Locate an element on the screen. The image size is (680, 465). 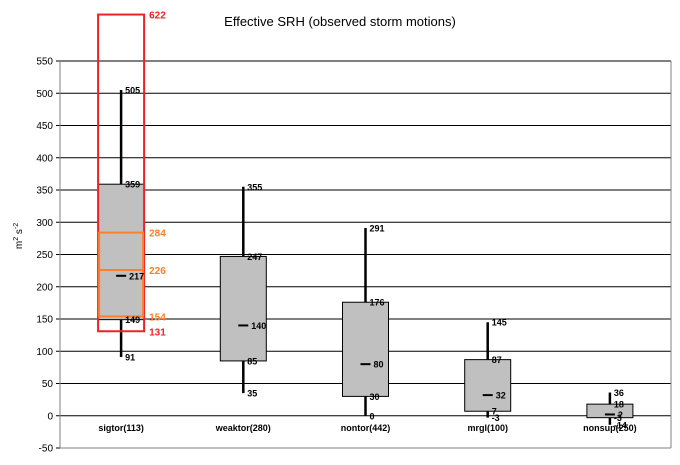
value-label-2-p25: 30 is located at coordinates (375, 397).